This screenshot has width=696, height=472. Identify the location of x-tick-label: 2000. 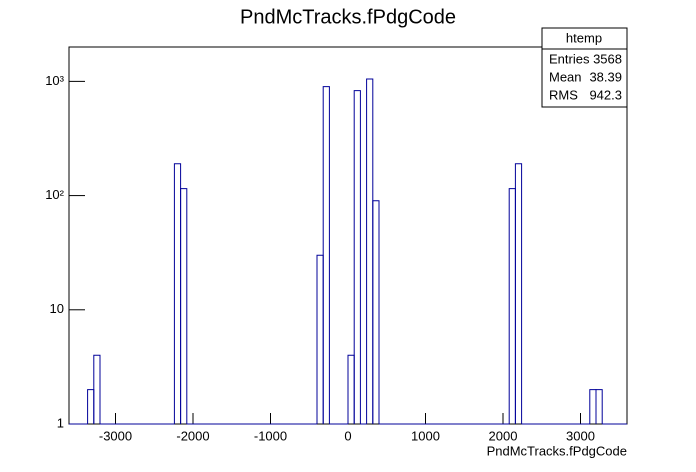
(503, 435).